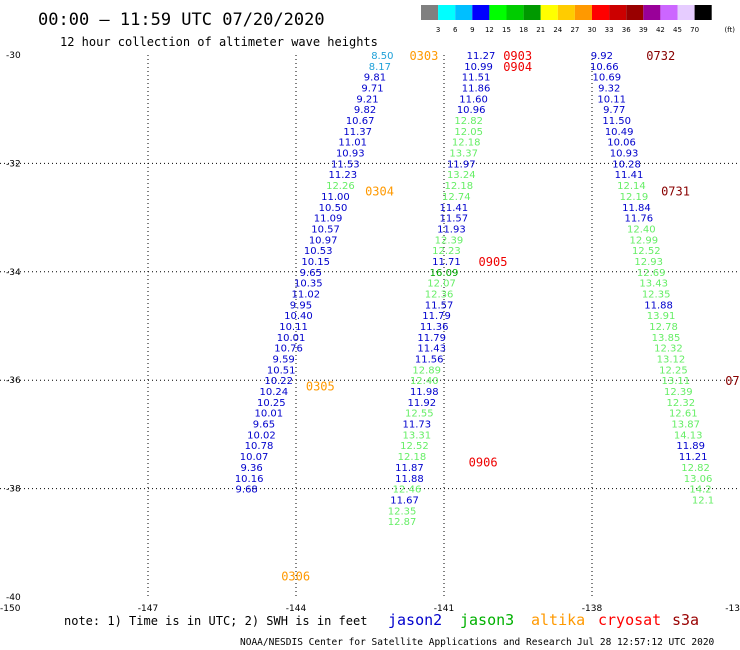 This screenshot has width=740, height=650. What do you see at coordinates (365, 110) in the screenshot?
I see `wave-height-label: 9.82` at bounding box center [365, 110].